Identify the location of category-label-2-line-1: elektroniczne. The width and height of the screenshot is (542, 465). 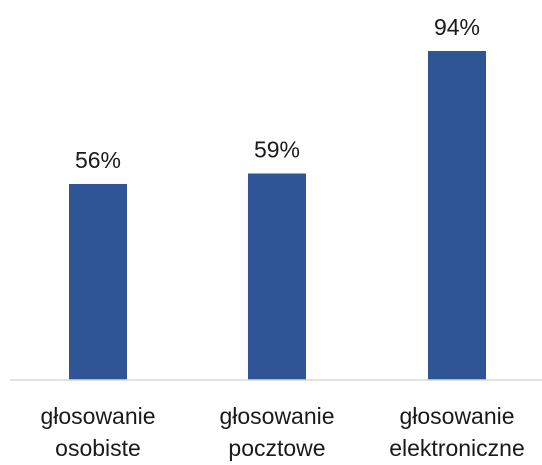
(457, 448).